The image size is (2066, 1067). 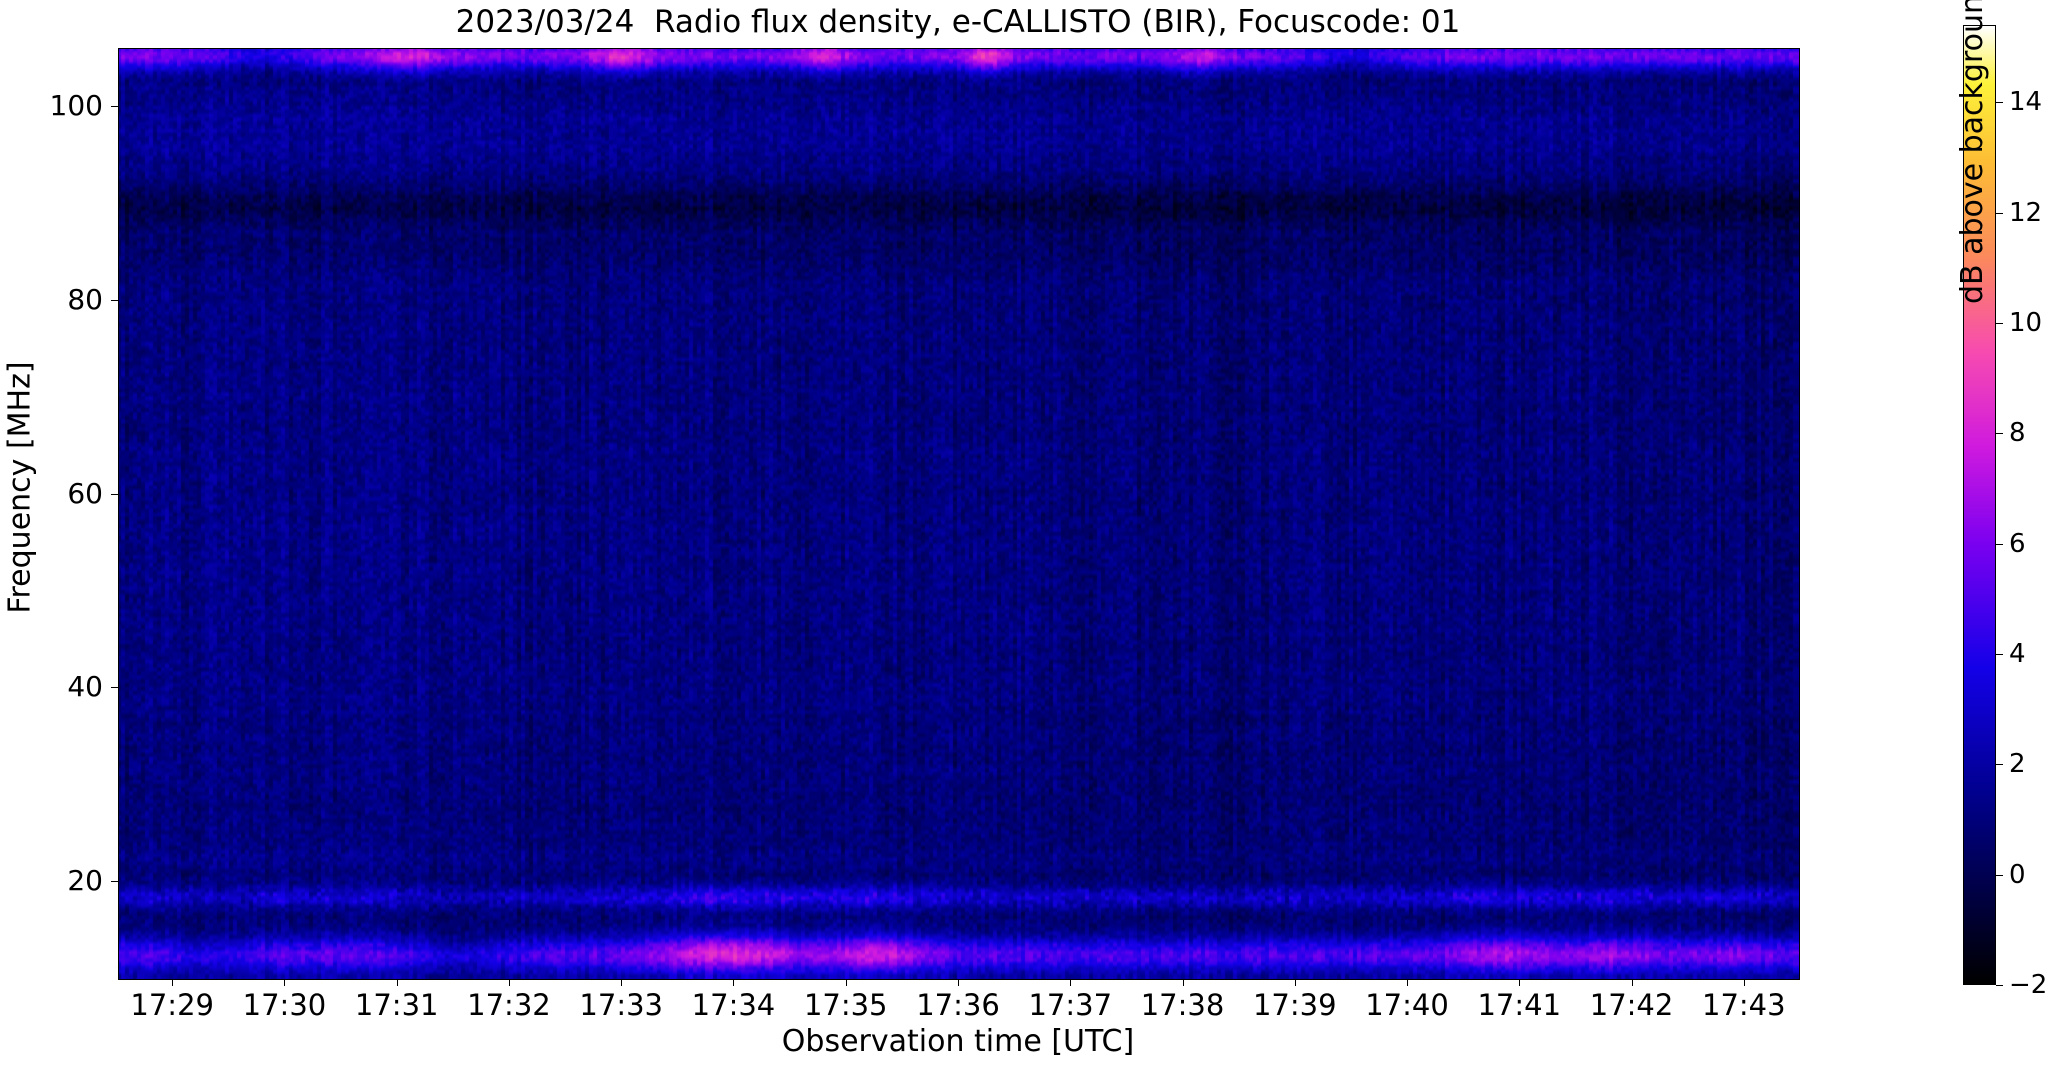 I want to click on y-tick-label: 100, so click(x=76, y=106).